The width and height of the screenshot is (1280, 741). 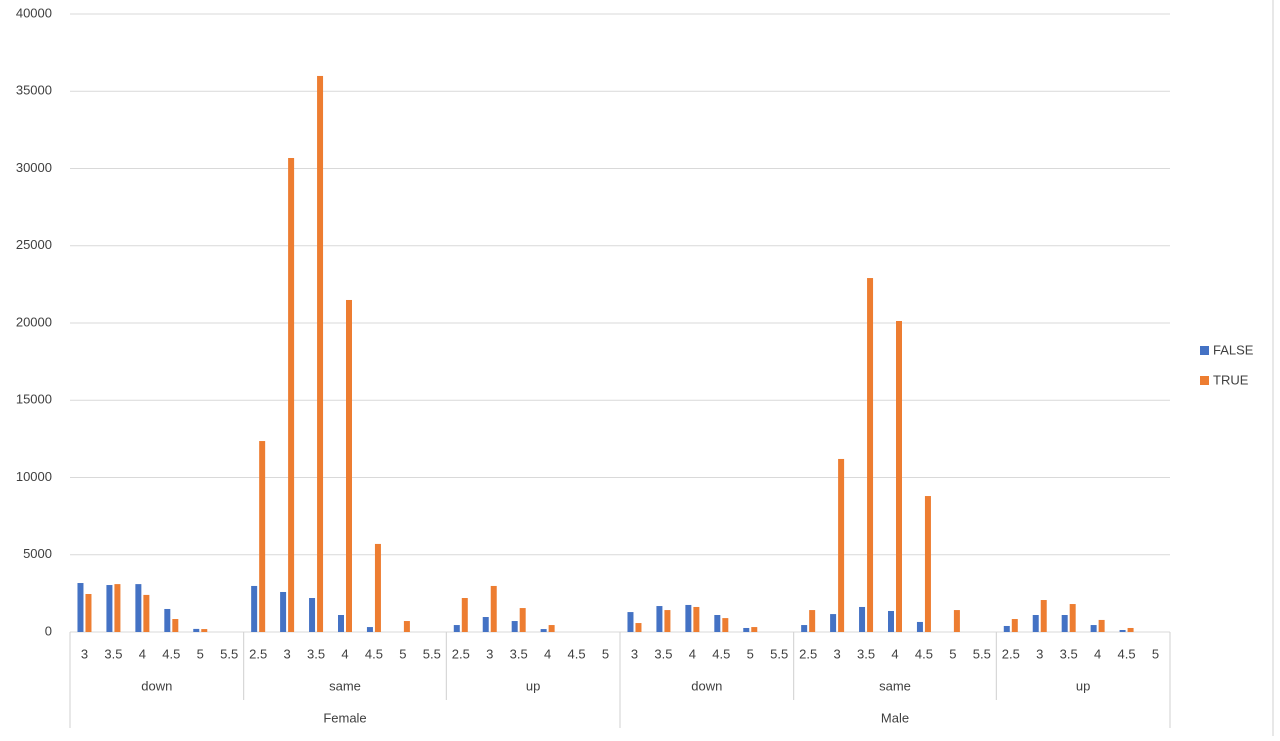 I want to click on subgroup-label: same, so click(x=345, y=685).